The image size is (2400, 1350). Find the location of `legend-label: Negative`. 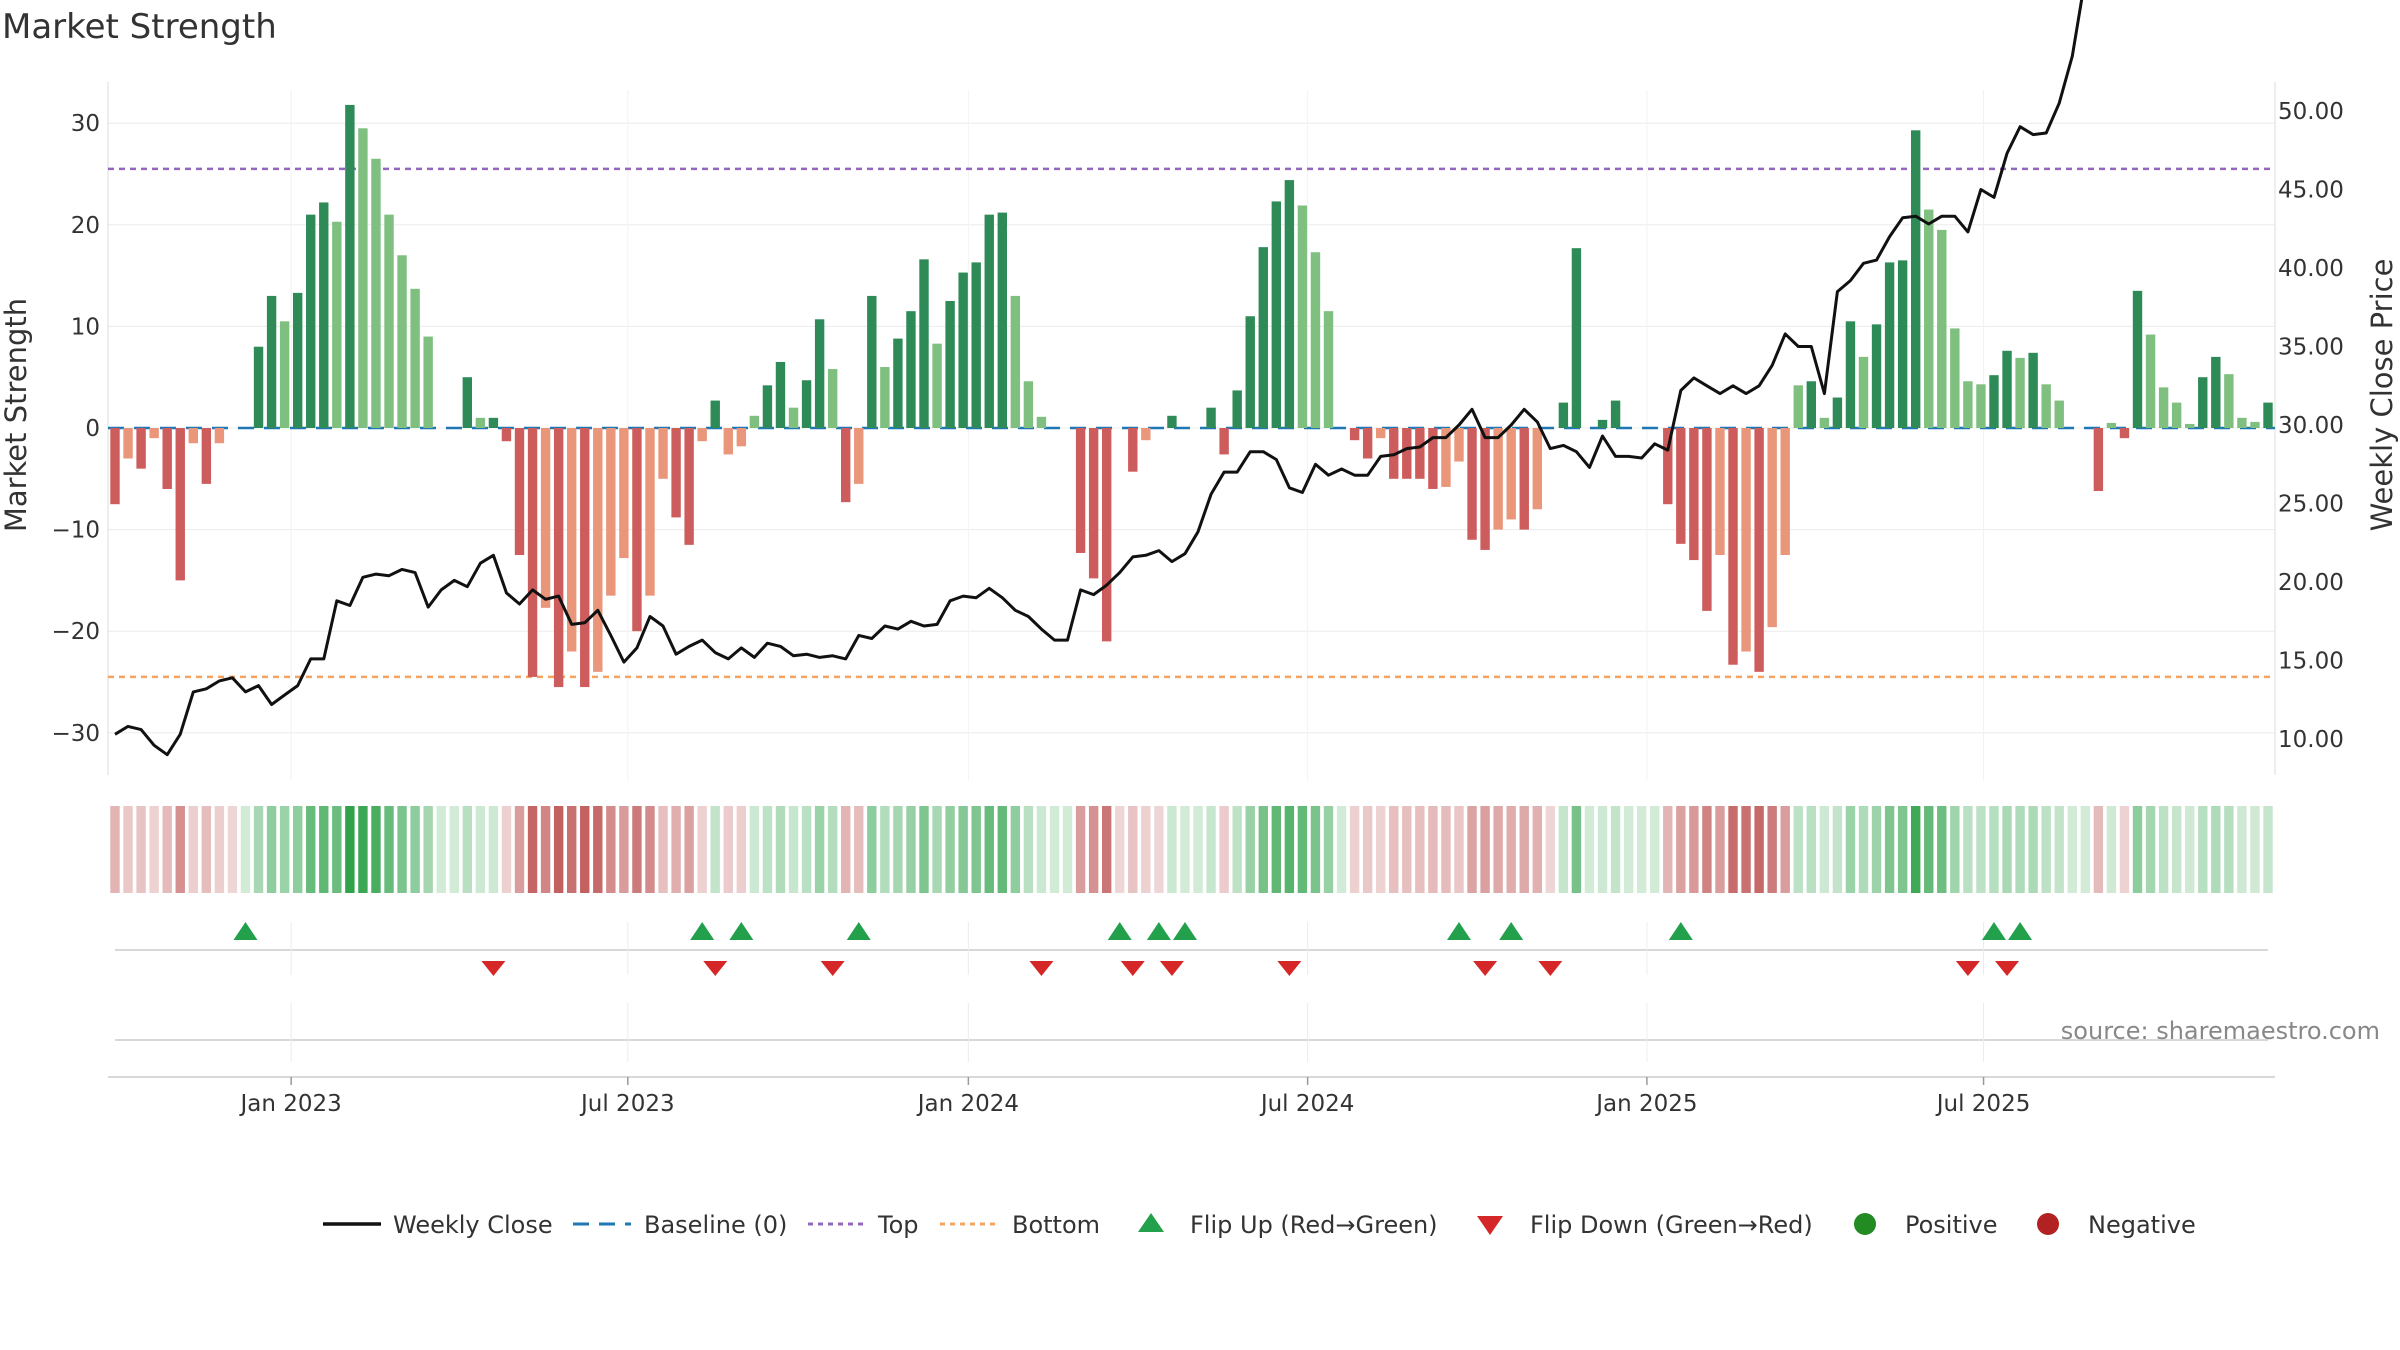

legend-label: Negative is located at coordinates (2142, 1225).